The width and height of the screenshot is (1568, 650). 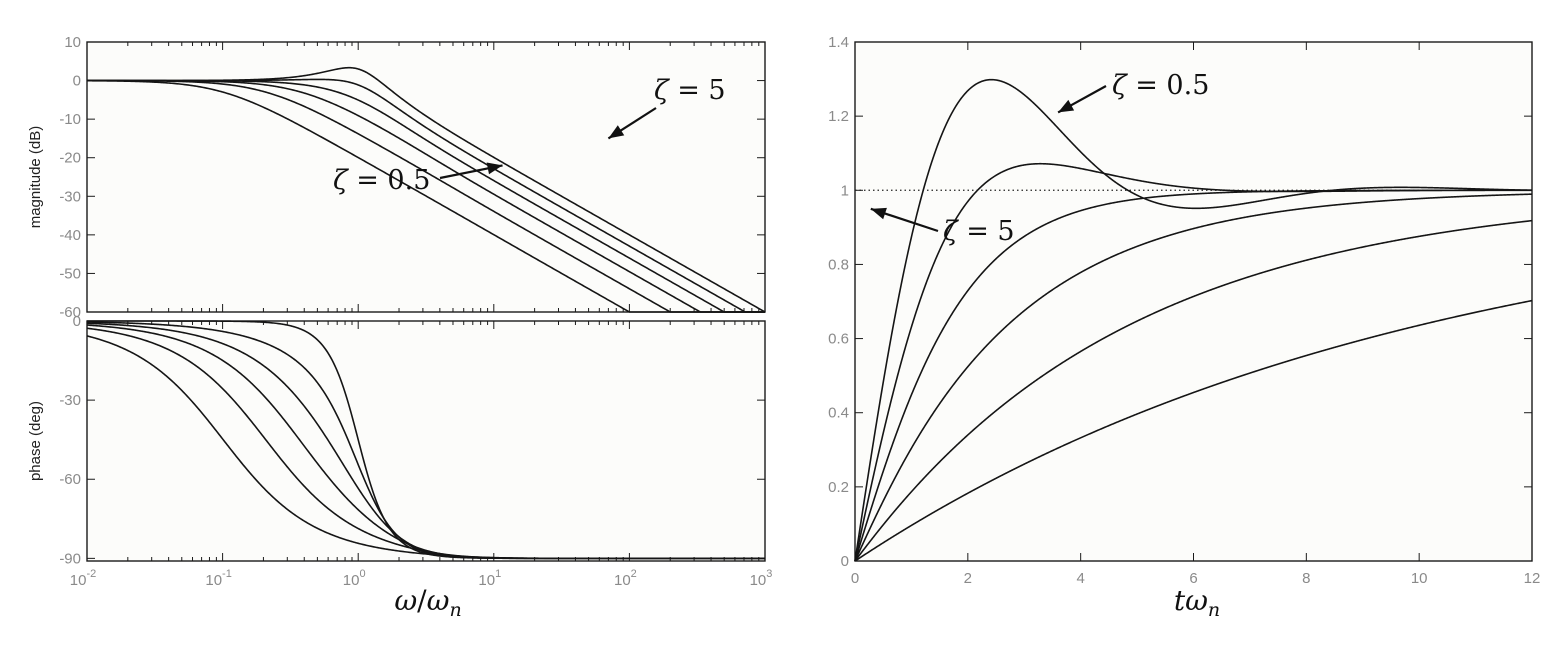 I want to click on zeta-05-magnitude-arrow-head, so click(x=494, y=168).